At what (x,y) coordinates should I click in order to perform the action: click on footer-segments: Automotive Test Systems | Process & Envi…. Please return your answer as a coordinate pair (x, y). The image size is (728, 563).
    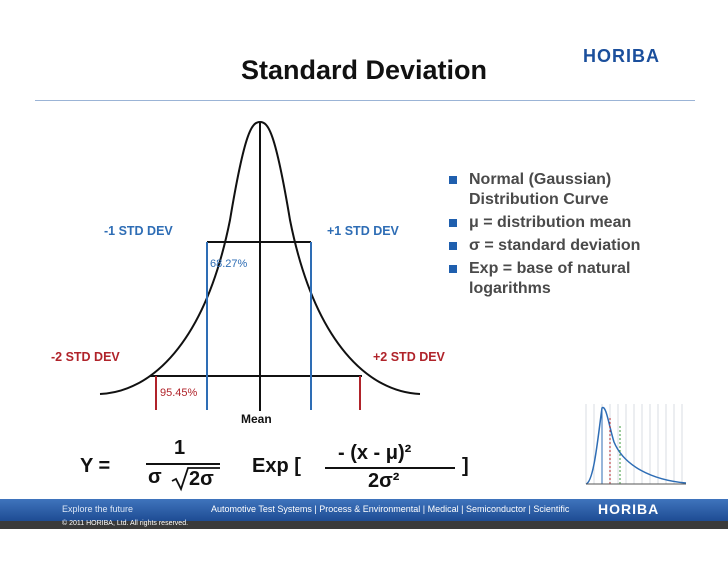
    Looking at the image, I should click on (390, 509).